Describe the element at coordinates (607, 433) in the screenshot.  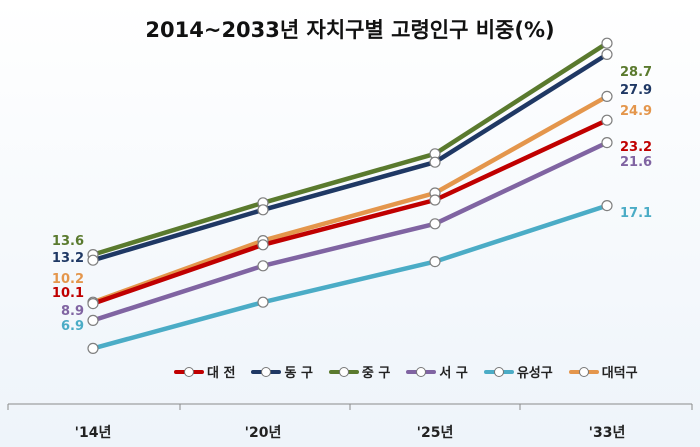
I see `x-tick-label: '33년` at that location.